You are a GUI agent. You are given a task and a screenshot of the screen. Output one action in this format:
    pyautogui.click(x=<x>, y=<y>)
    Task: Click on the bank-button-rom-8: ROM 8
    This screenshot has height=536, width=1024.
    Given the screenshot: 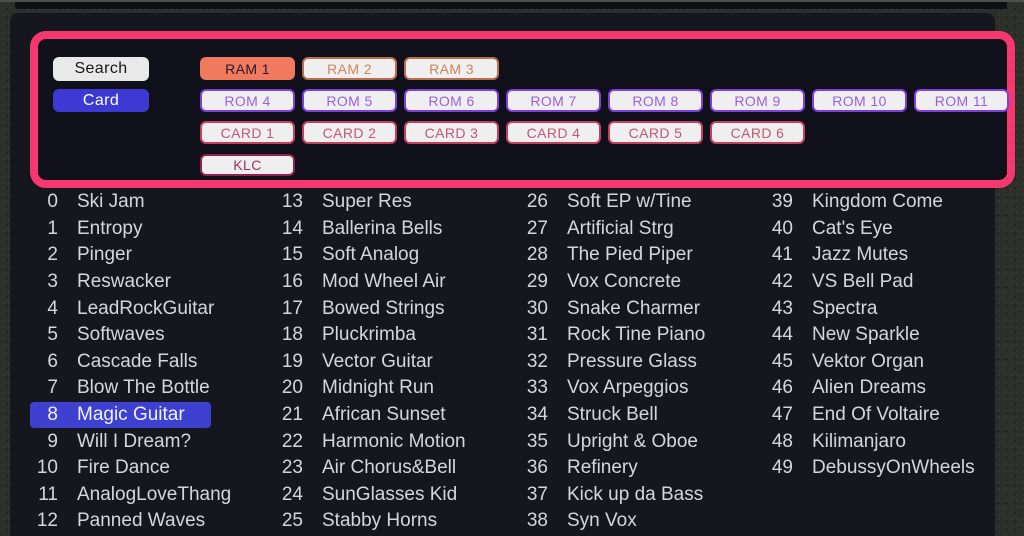 What is the action you would take?
    pyautogui.click(x=655, y=100)
    